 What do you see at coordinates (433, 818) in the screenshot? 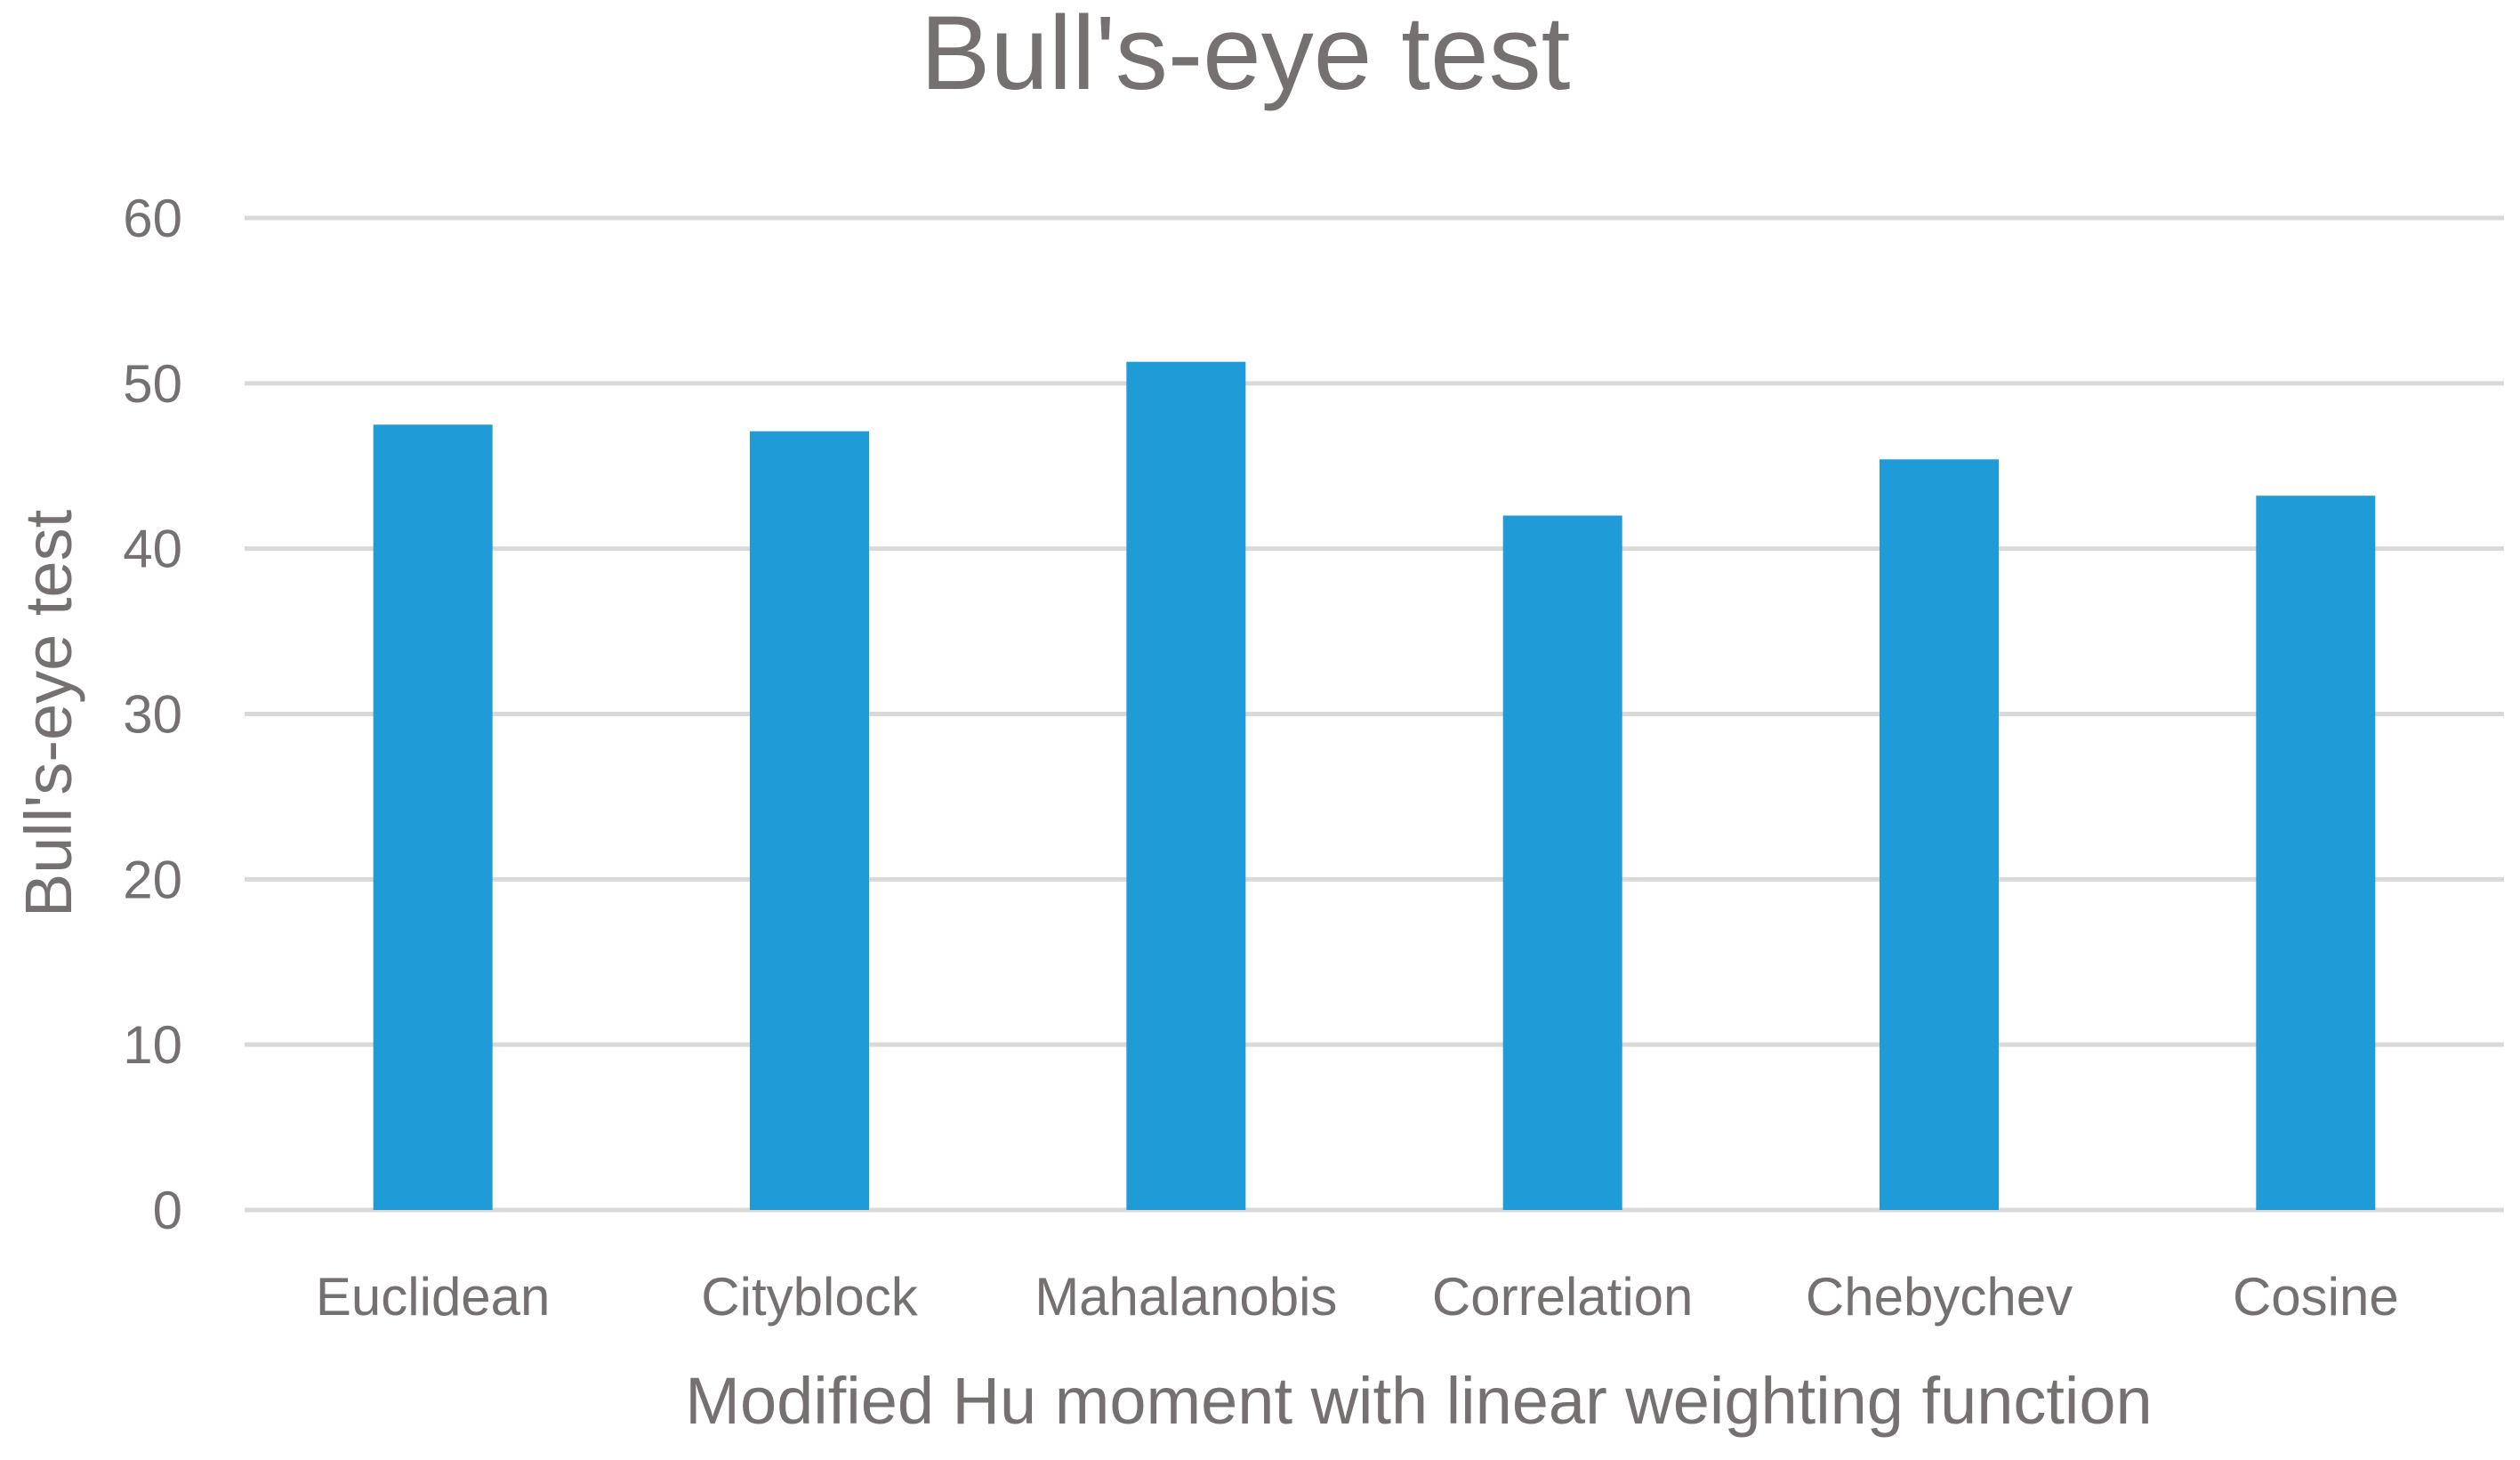
I see `bar-euclidean` at bounding box center [433, 818].